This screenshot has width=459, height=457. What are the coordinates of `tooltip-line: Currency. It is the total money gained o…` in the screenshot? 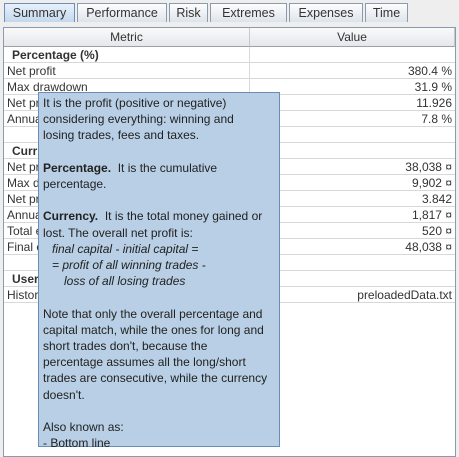 It's located at (161, 216).